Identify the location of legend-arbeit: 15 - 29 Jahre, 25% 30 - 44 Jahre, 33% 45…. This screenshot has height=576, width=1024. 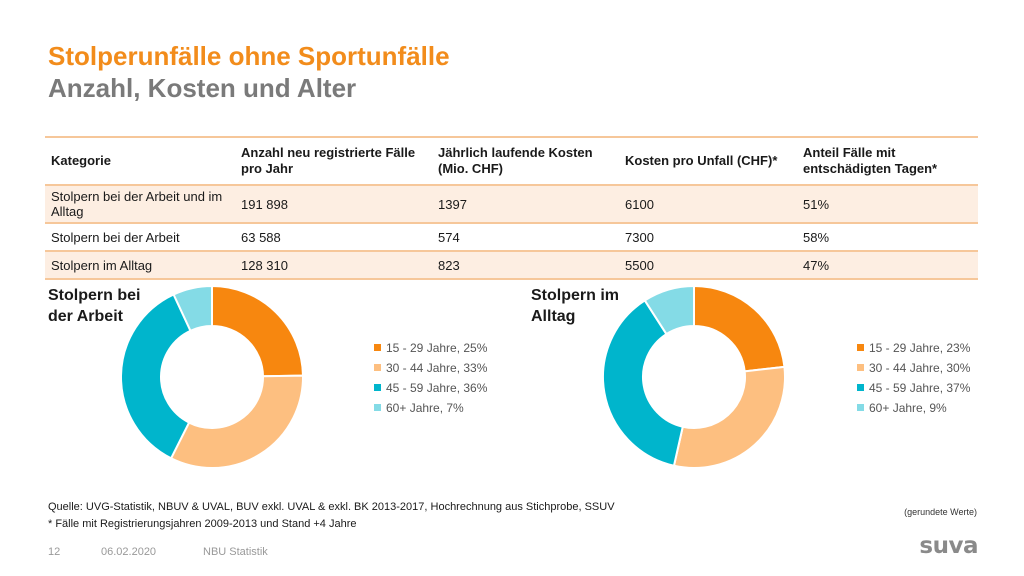
(430, 378).